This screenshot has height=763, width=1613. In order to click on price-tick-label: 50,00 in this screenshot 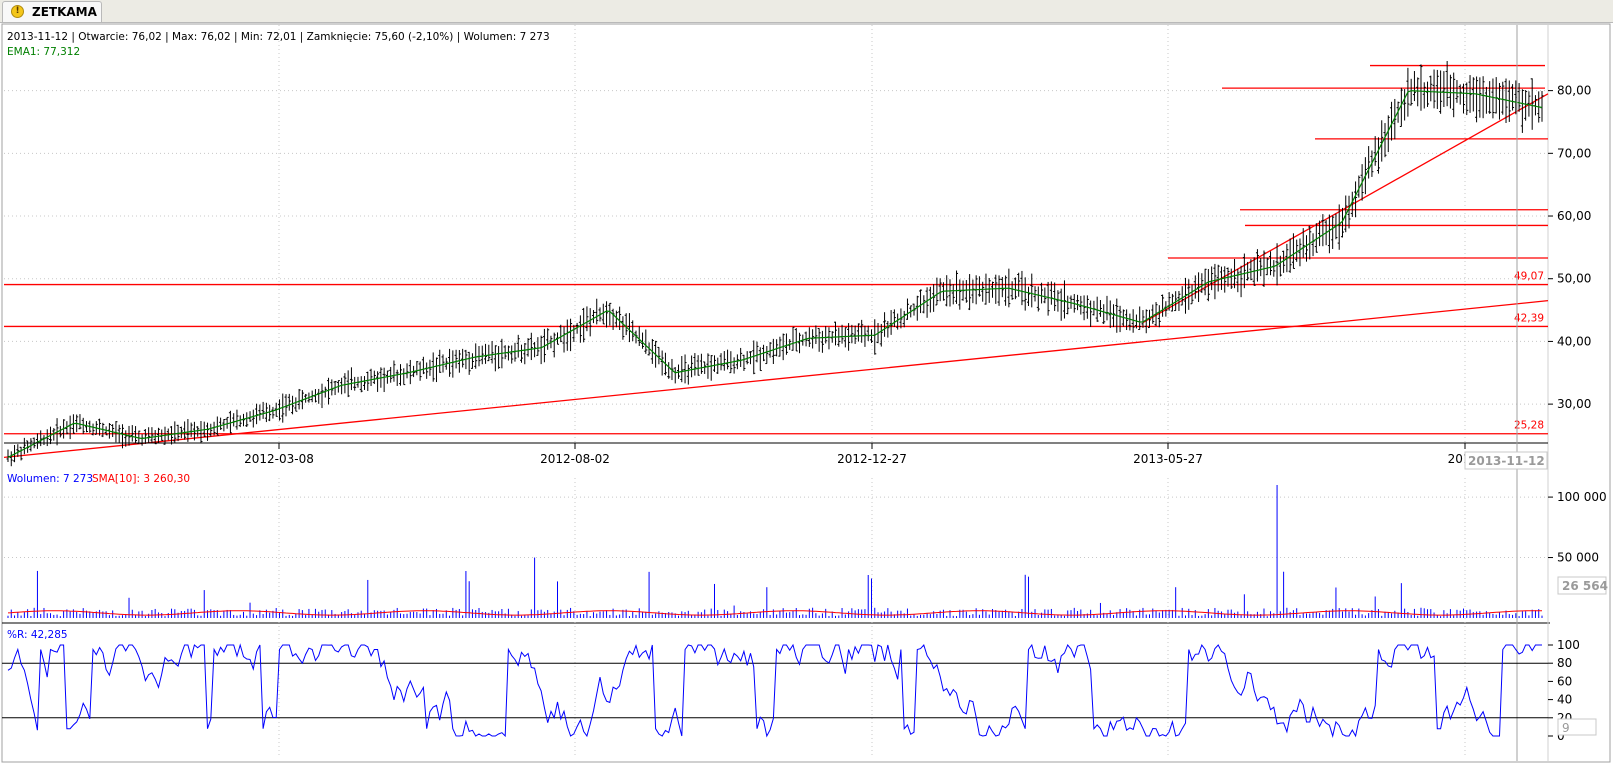, I will do `click(1574, 279)`.